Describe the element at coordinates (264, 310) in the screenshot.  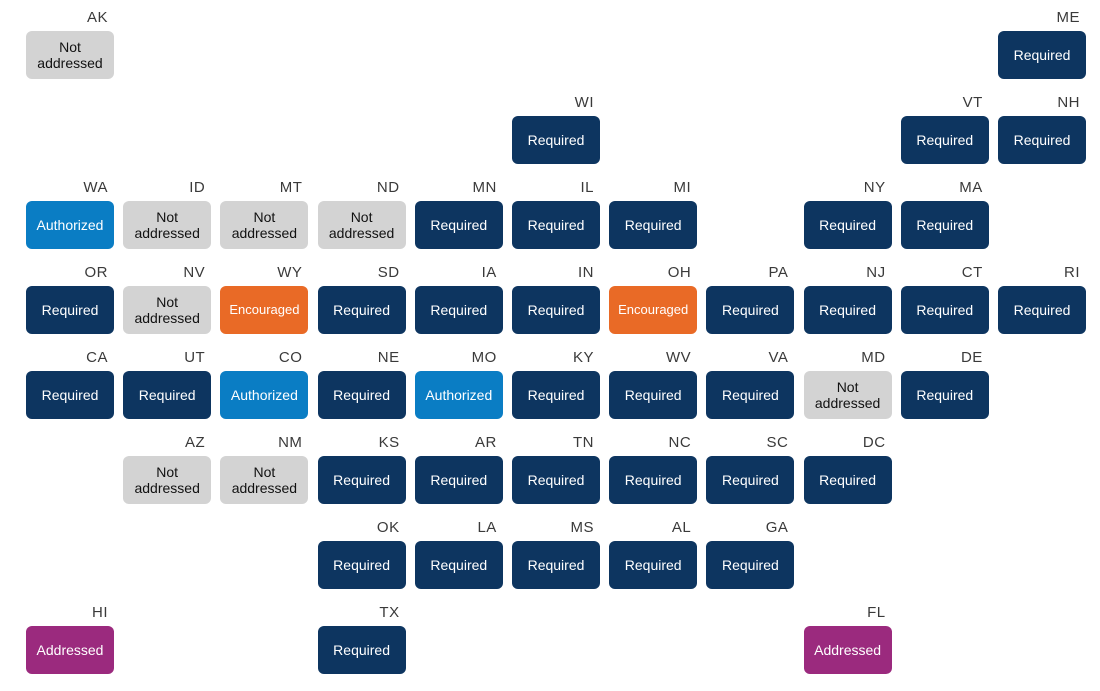
I see `state-status-tile: Encouraged` at that location.